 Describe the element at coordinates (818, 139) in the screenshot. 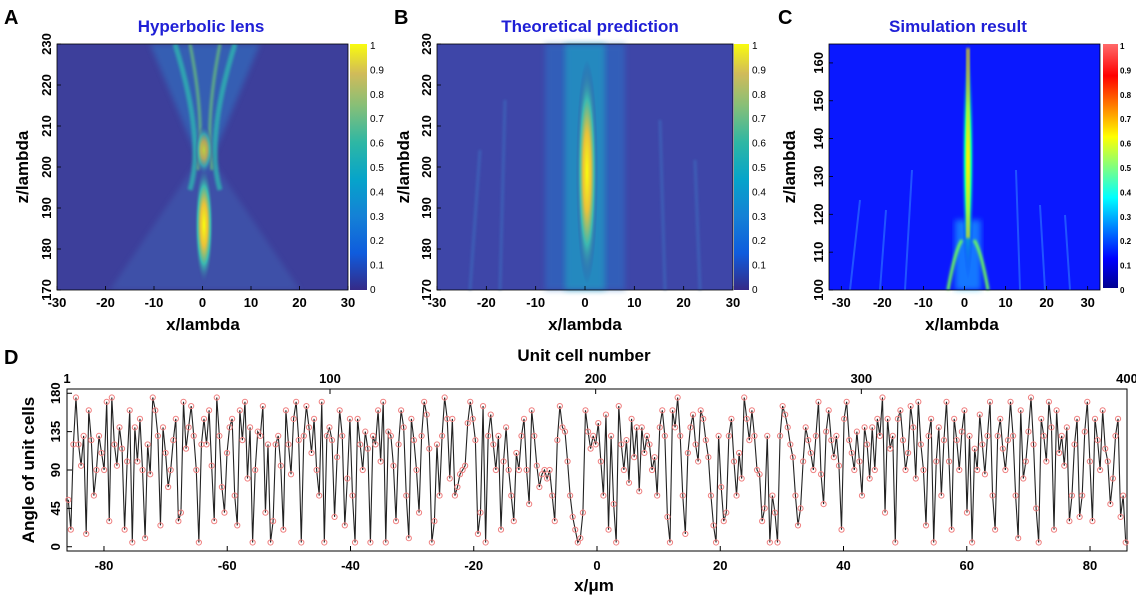

I see `y-tick-label: 140` at that location.